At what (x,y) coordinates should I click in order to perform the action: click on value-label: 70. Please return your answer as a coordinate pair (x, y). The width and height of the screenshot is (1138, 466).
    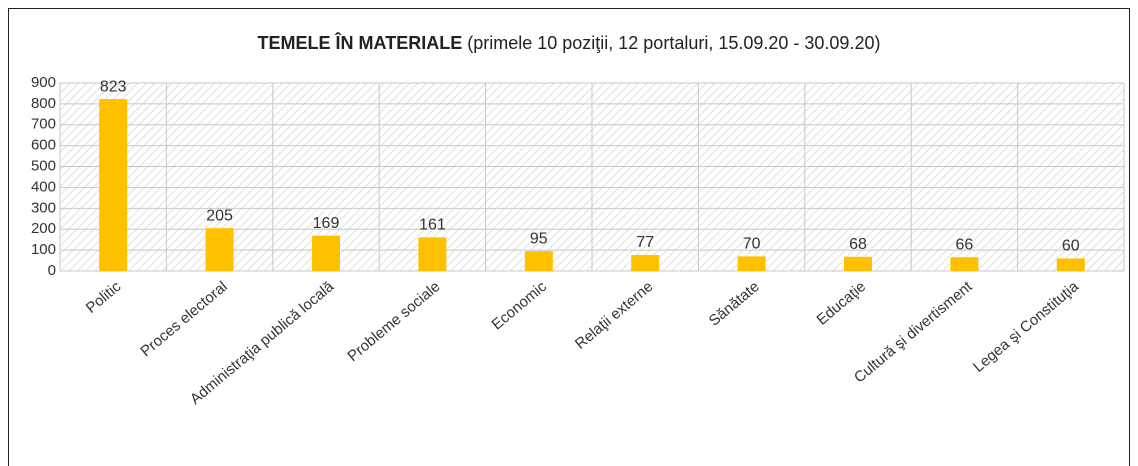
    Looking at the image, I should click on (752, 244).